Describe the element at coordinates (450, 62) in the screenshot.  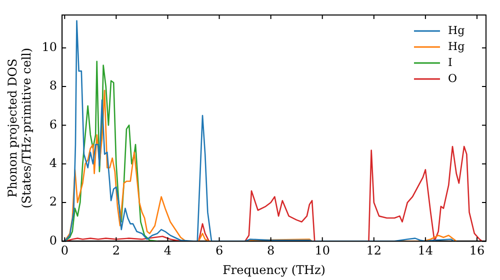
I see `legend-label: I` at that location.